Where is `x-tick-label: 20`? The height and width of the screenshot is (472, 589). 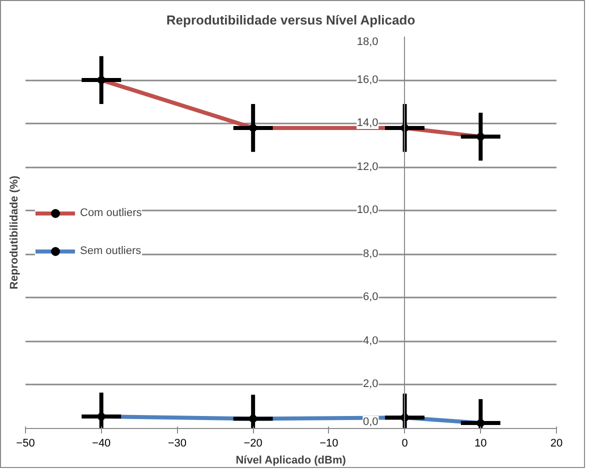 x-tick-label: 20 is located at coordinates (556, 444).